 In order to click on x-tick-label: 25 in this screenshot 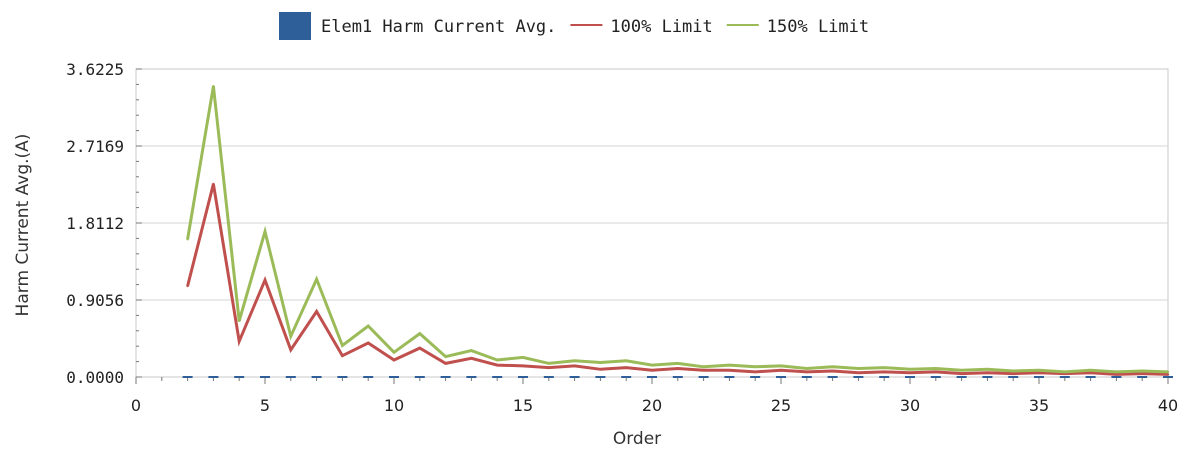, I will do `click(781, 405)`.